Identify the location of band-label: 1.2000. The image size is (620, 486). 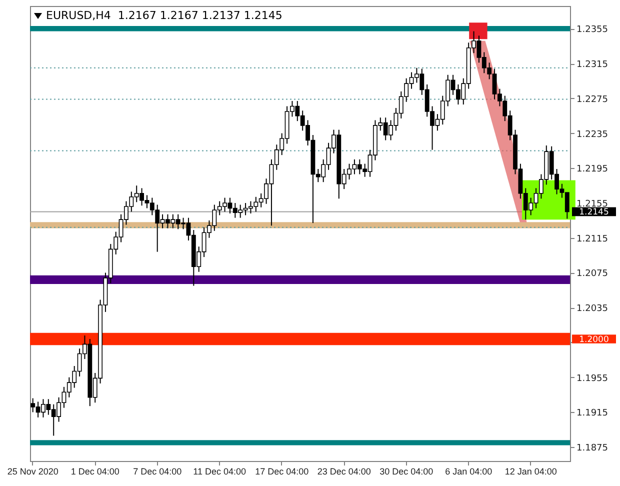
(594, 339).